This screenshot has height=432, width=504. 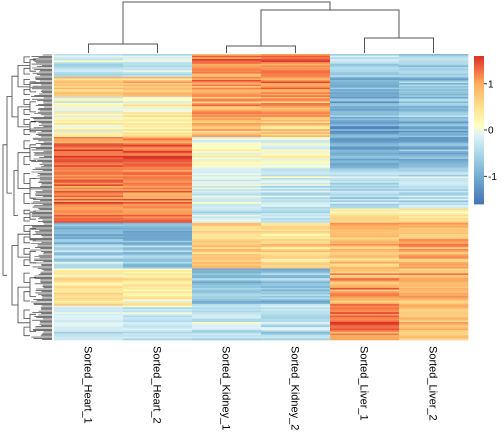 What do you see at coordinates (492, 177) in the screenshot?
I see `colorbar-tick-label: -1` at bounding box center [492, 177].